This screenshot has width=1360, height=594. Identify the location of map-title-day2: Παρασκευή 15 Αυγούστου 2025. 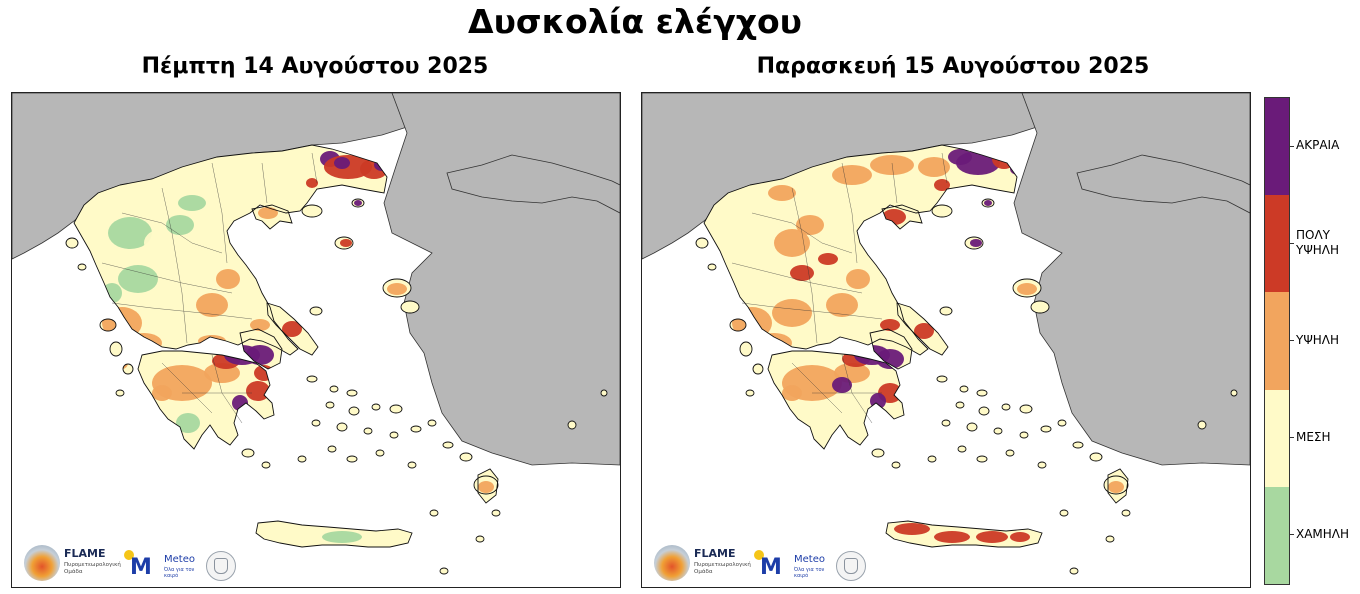
(953, 66).